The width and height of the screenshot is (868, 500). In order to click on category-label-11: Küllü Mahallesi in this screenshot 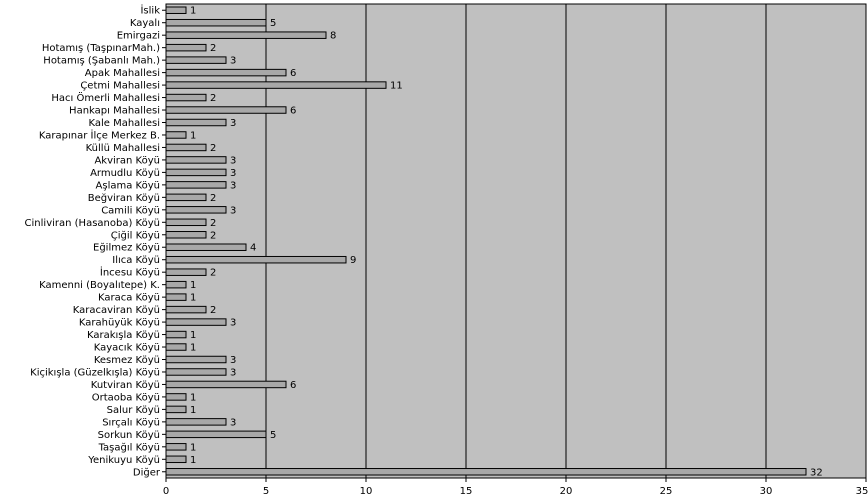, I will do `click(123, 148)`.